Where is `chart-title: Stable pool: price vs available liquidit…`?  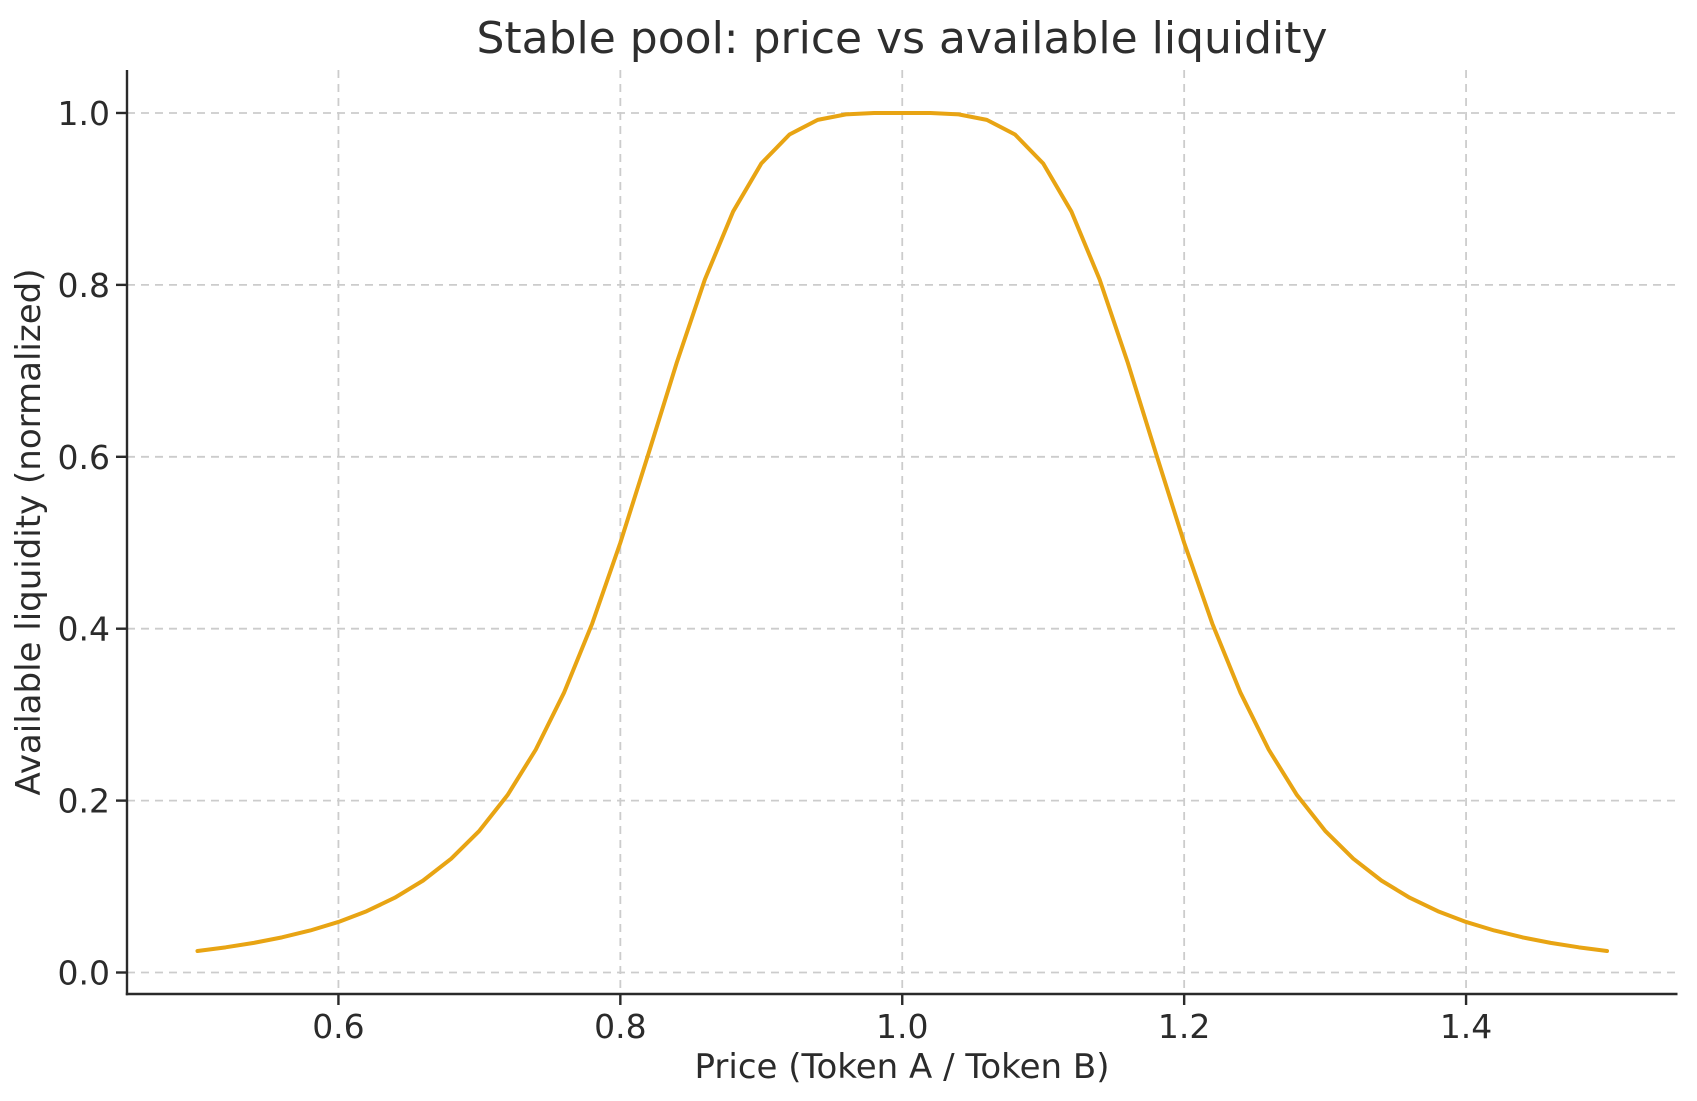 chart-title: Stable pool: price vs available liquidit… is located at coordinates (901, 38).